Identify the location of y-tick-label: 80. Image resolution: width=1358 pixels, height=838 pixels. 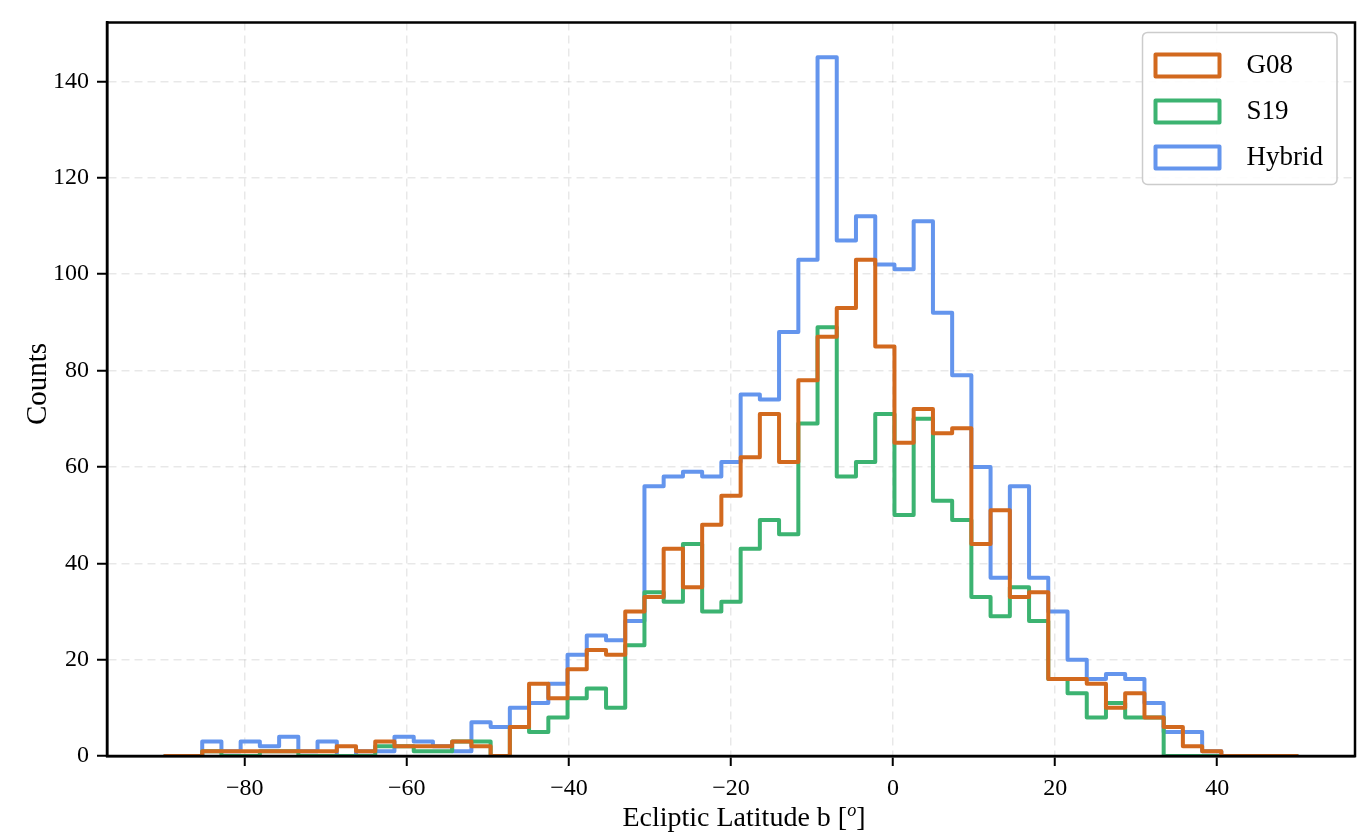
(77, 368).